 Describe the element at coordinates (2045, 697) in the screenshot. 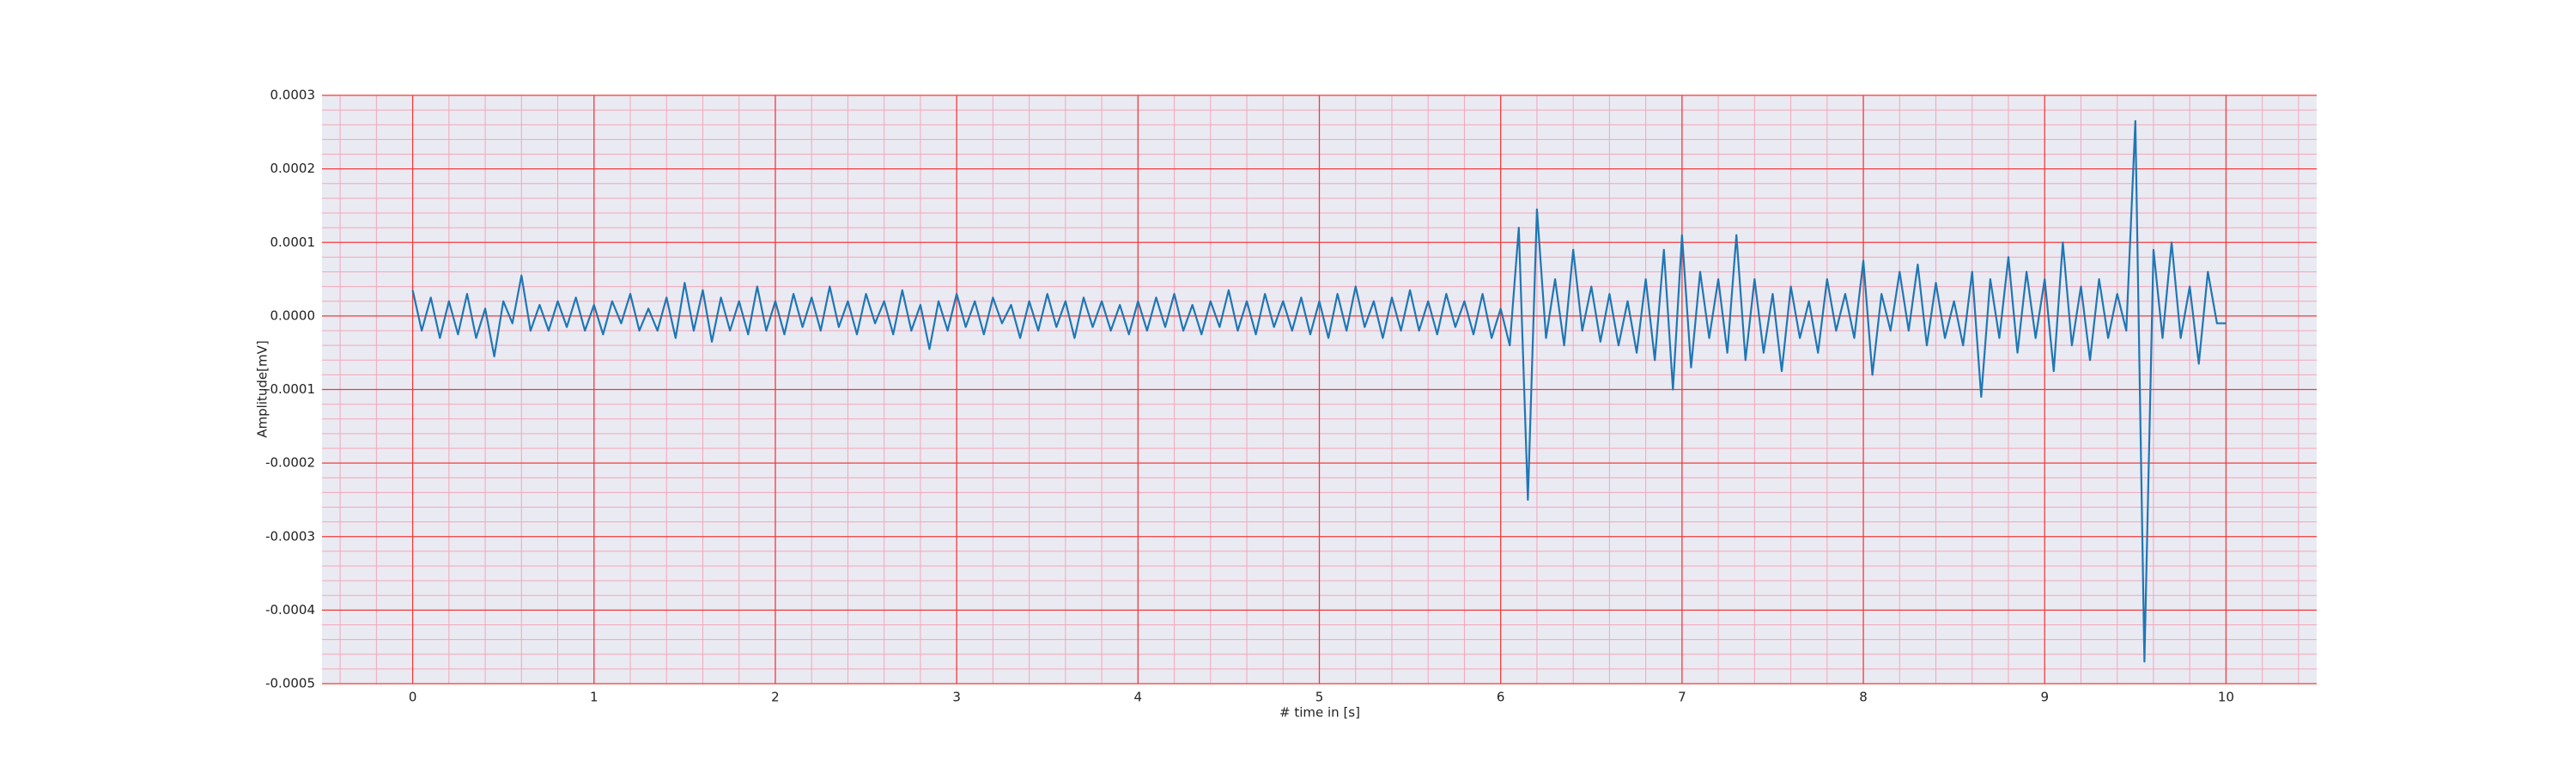

I see `x-tick-label: 9` at that location.